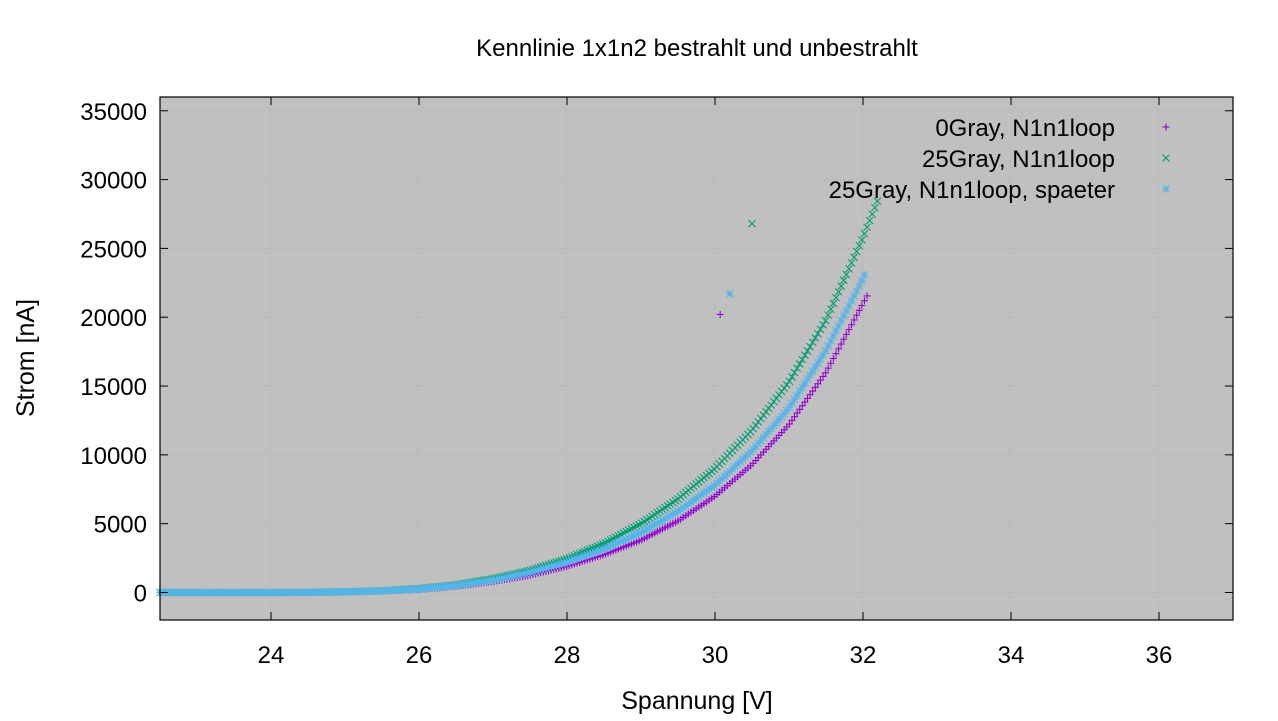  I want to click on x-tick-label: 30, so click(715, 655).